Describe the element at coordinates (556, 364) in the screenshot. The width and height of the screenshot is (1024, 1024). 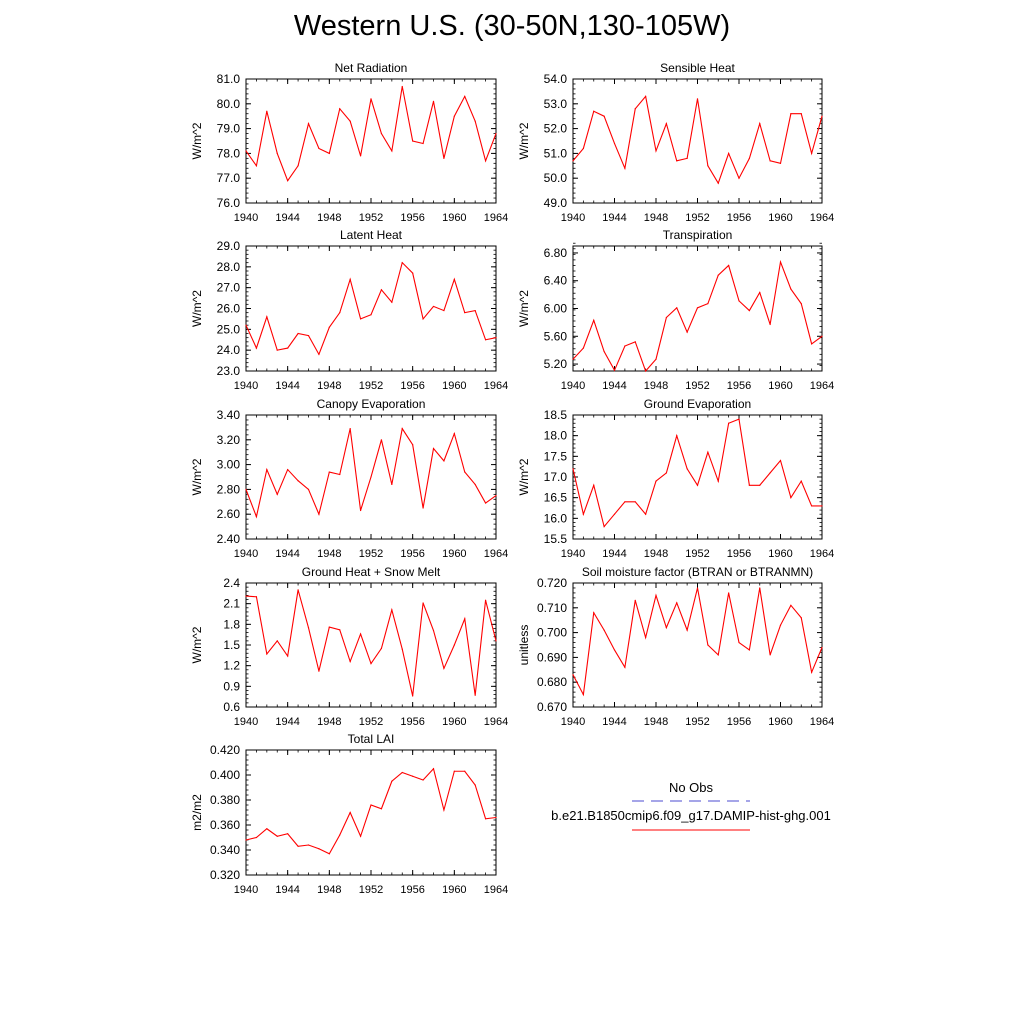
I see `y-tick-label: 5.20` at that location.